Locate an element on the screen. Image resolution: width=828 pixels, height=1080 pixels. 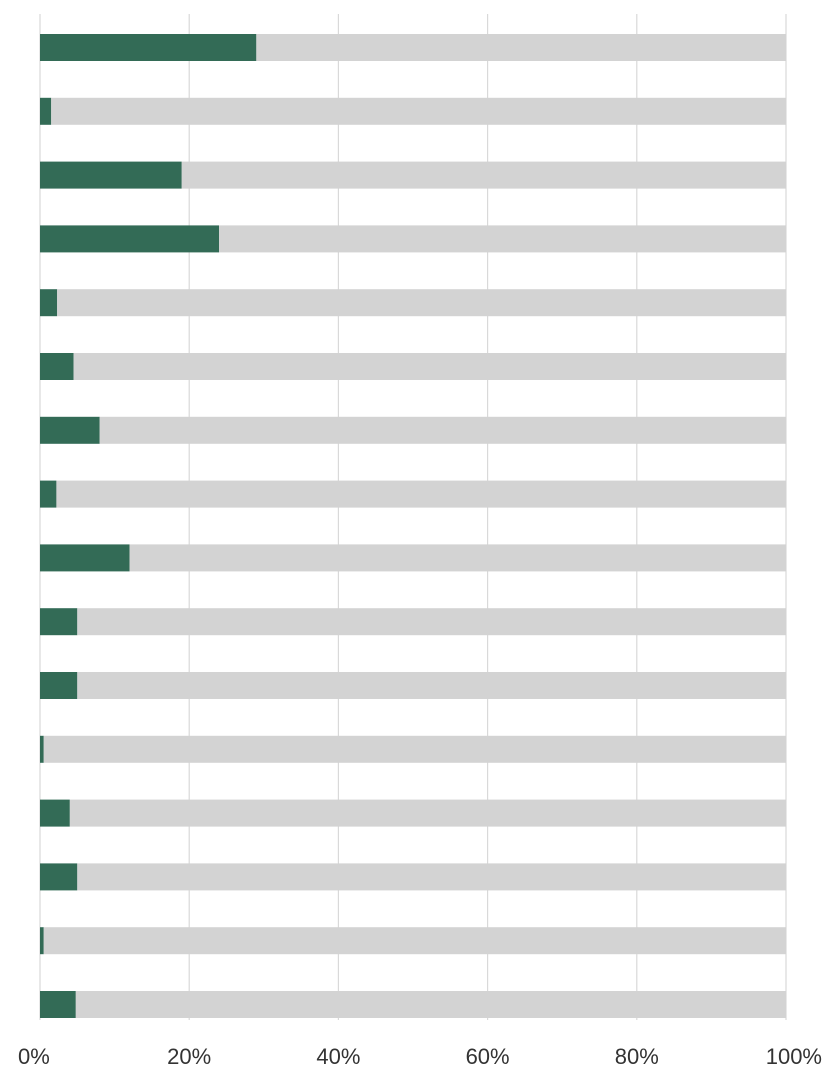
x-axis-tick-labels: 0% 20% 40% 60% 80% 100% is located at coordinates (420, 1056).